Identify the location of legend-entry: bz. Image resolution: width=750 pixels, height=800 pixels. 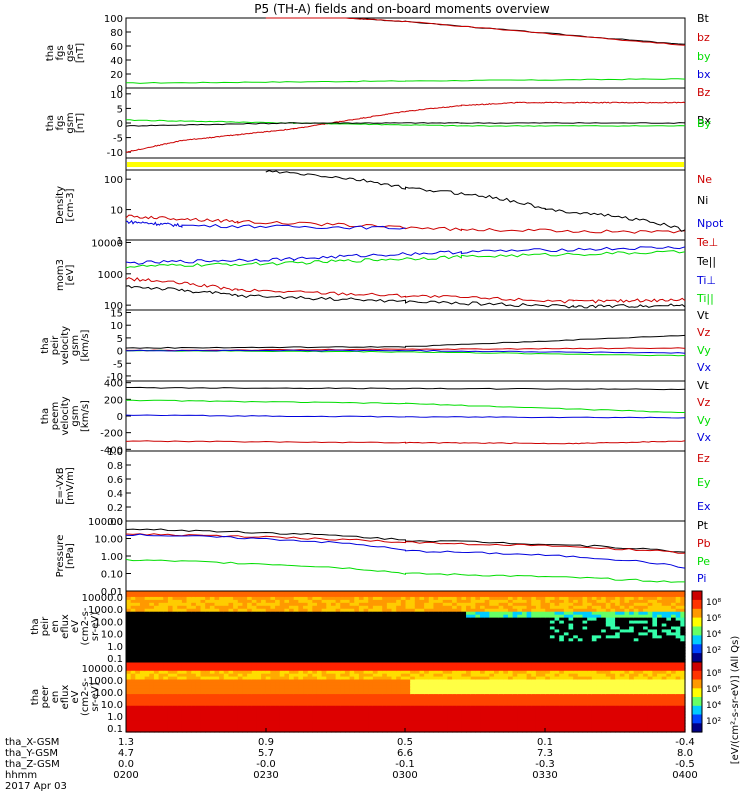
(703, 37).